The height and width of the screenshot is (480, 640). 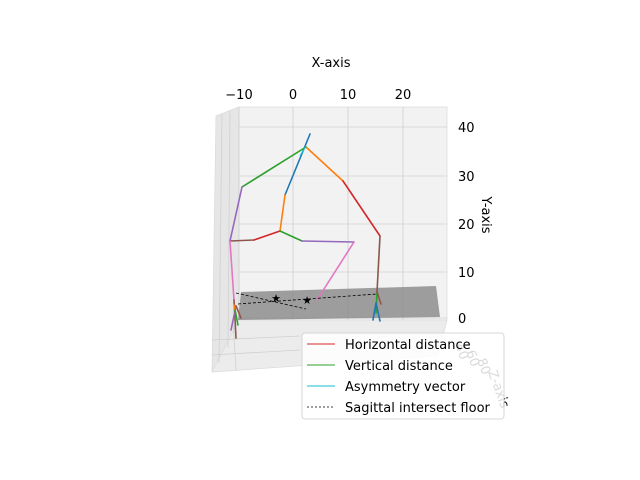 I want to click on skeleton, so click(x=305, y=236).